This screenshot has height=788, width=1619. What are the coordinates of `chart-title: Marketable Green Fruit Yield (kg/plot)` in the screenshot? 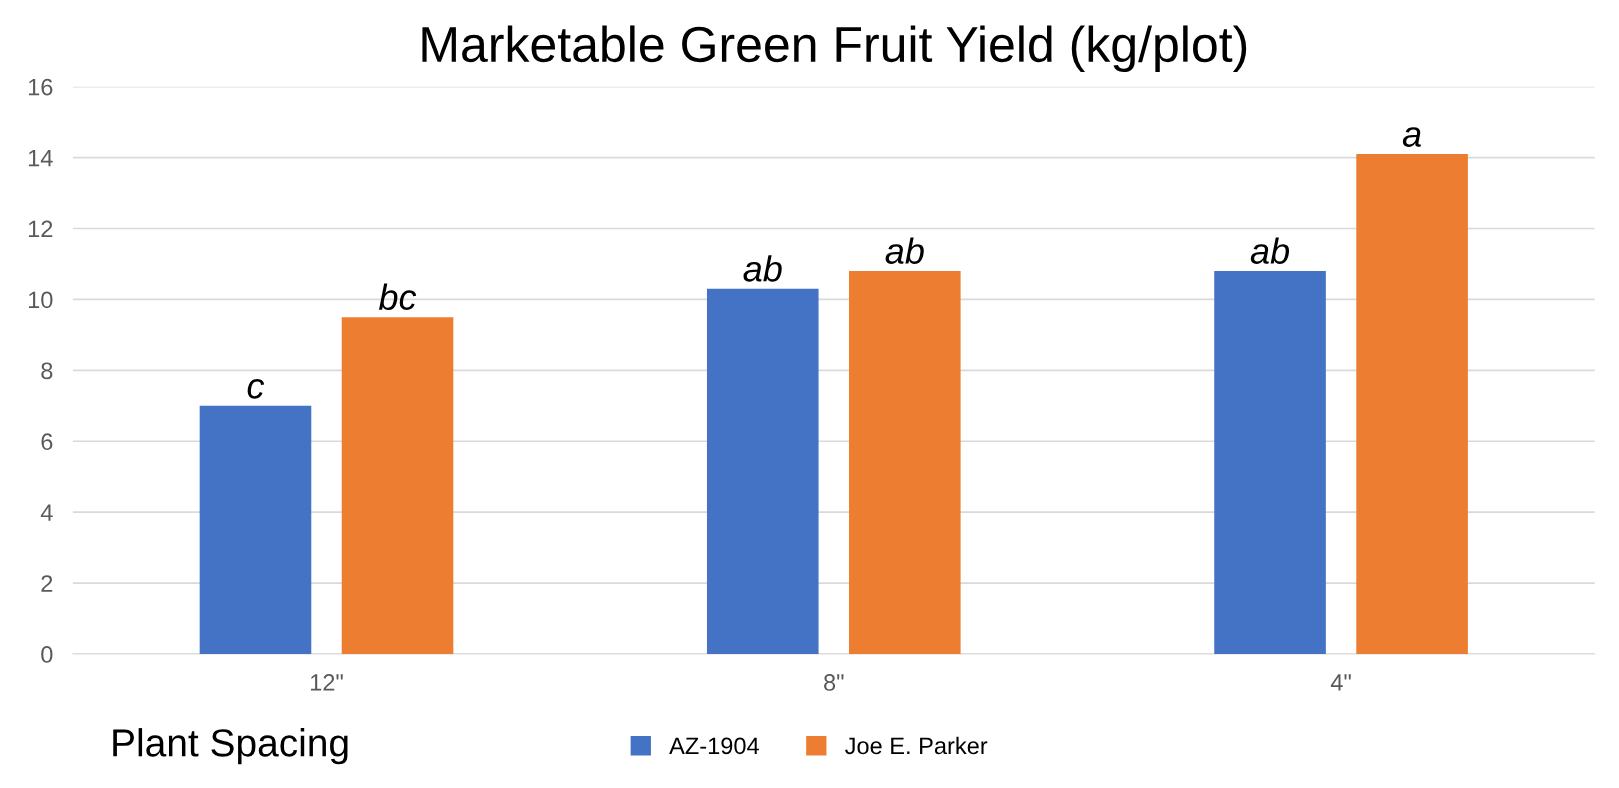 It's located at (834, 49).